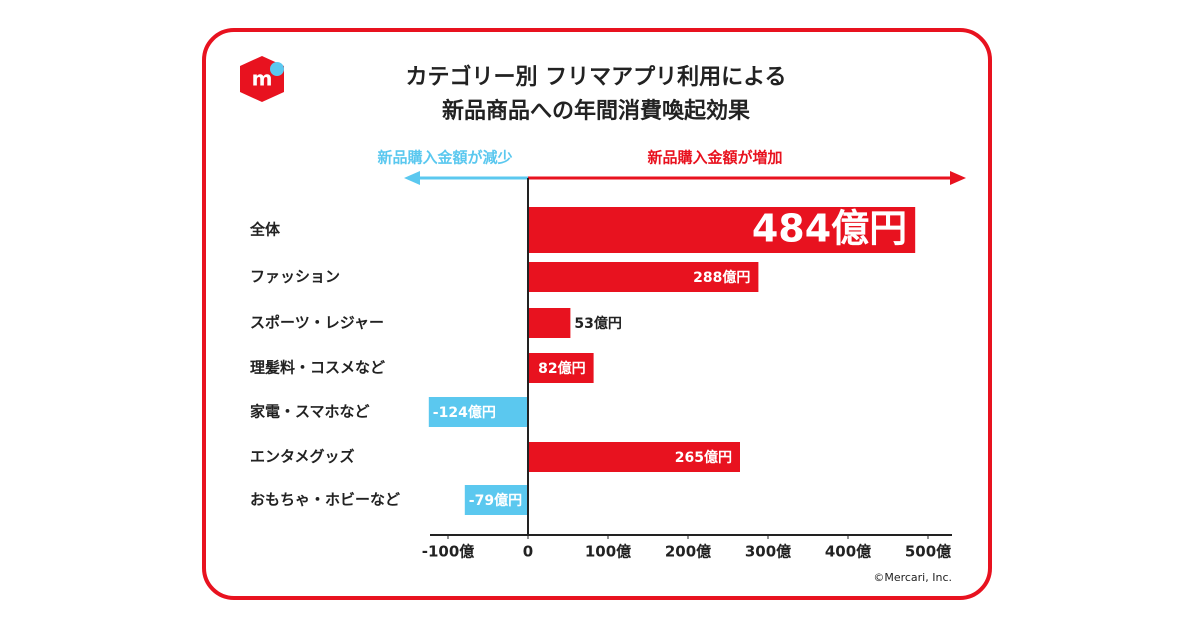 This screenshot has width=1200, height=630. I want to click on x-tick-label: 300億, so click(768, 552).